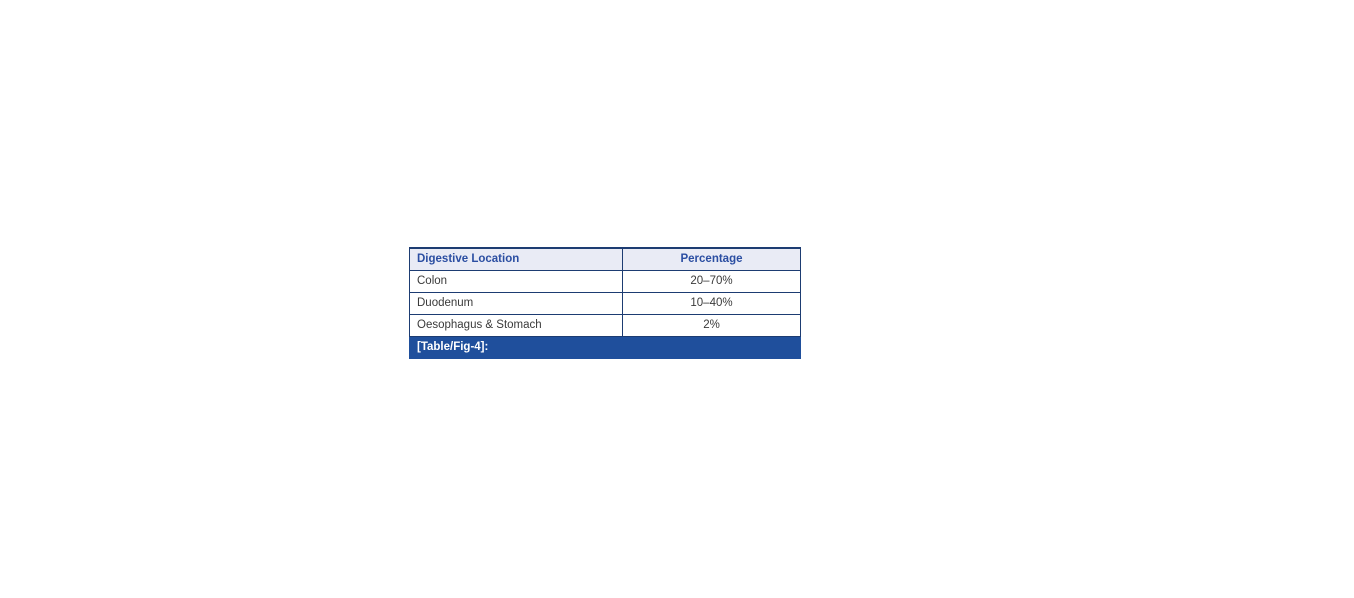 This screenshot has height=598, width=1354. What do you see at coordinates (711, 325) in the screenshot?
I see `cell-percentage: 2%` at bounding box center [711, 325].